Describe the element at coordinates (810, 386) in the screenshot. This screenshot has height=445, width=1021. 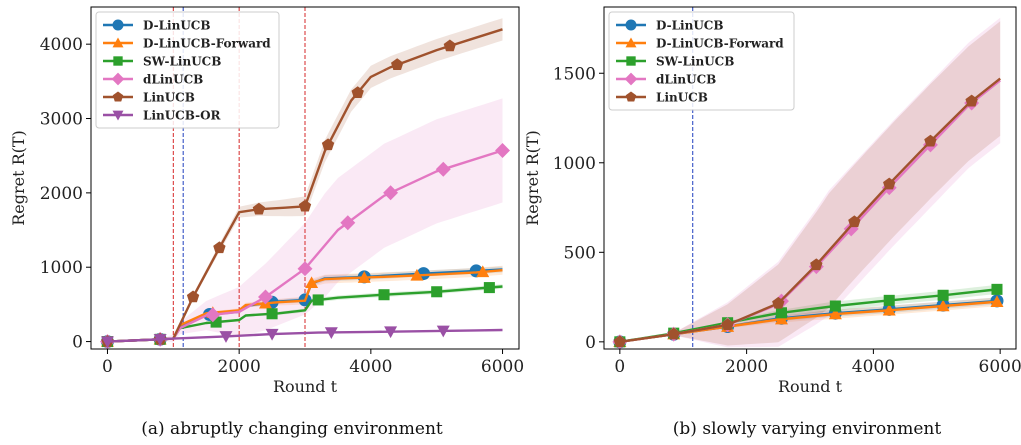
I see `x-axis-label: Round t` at that location.